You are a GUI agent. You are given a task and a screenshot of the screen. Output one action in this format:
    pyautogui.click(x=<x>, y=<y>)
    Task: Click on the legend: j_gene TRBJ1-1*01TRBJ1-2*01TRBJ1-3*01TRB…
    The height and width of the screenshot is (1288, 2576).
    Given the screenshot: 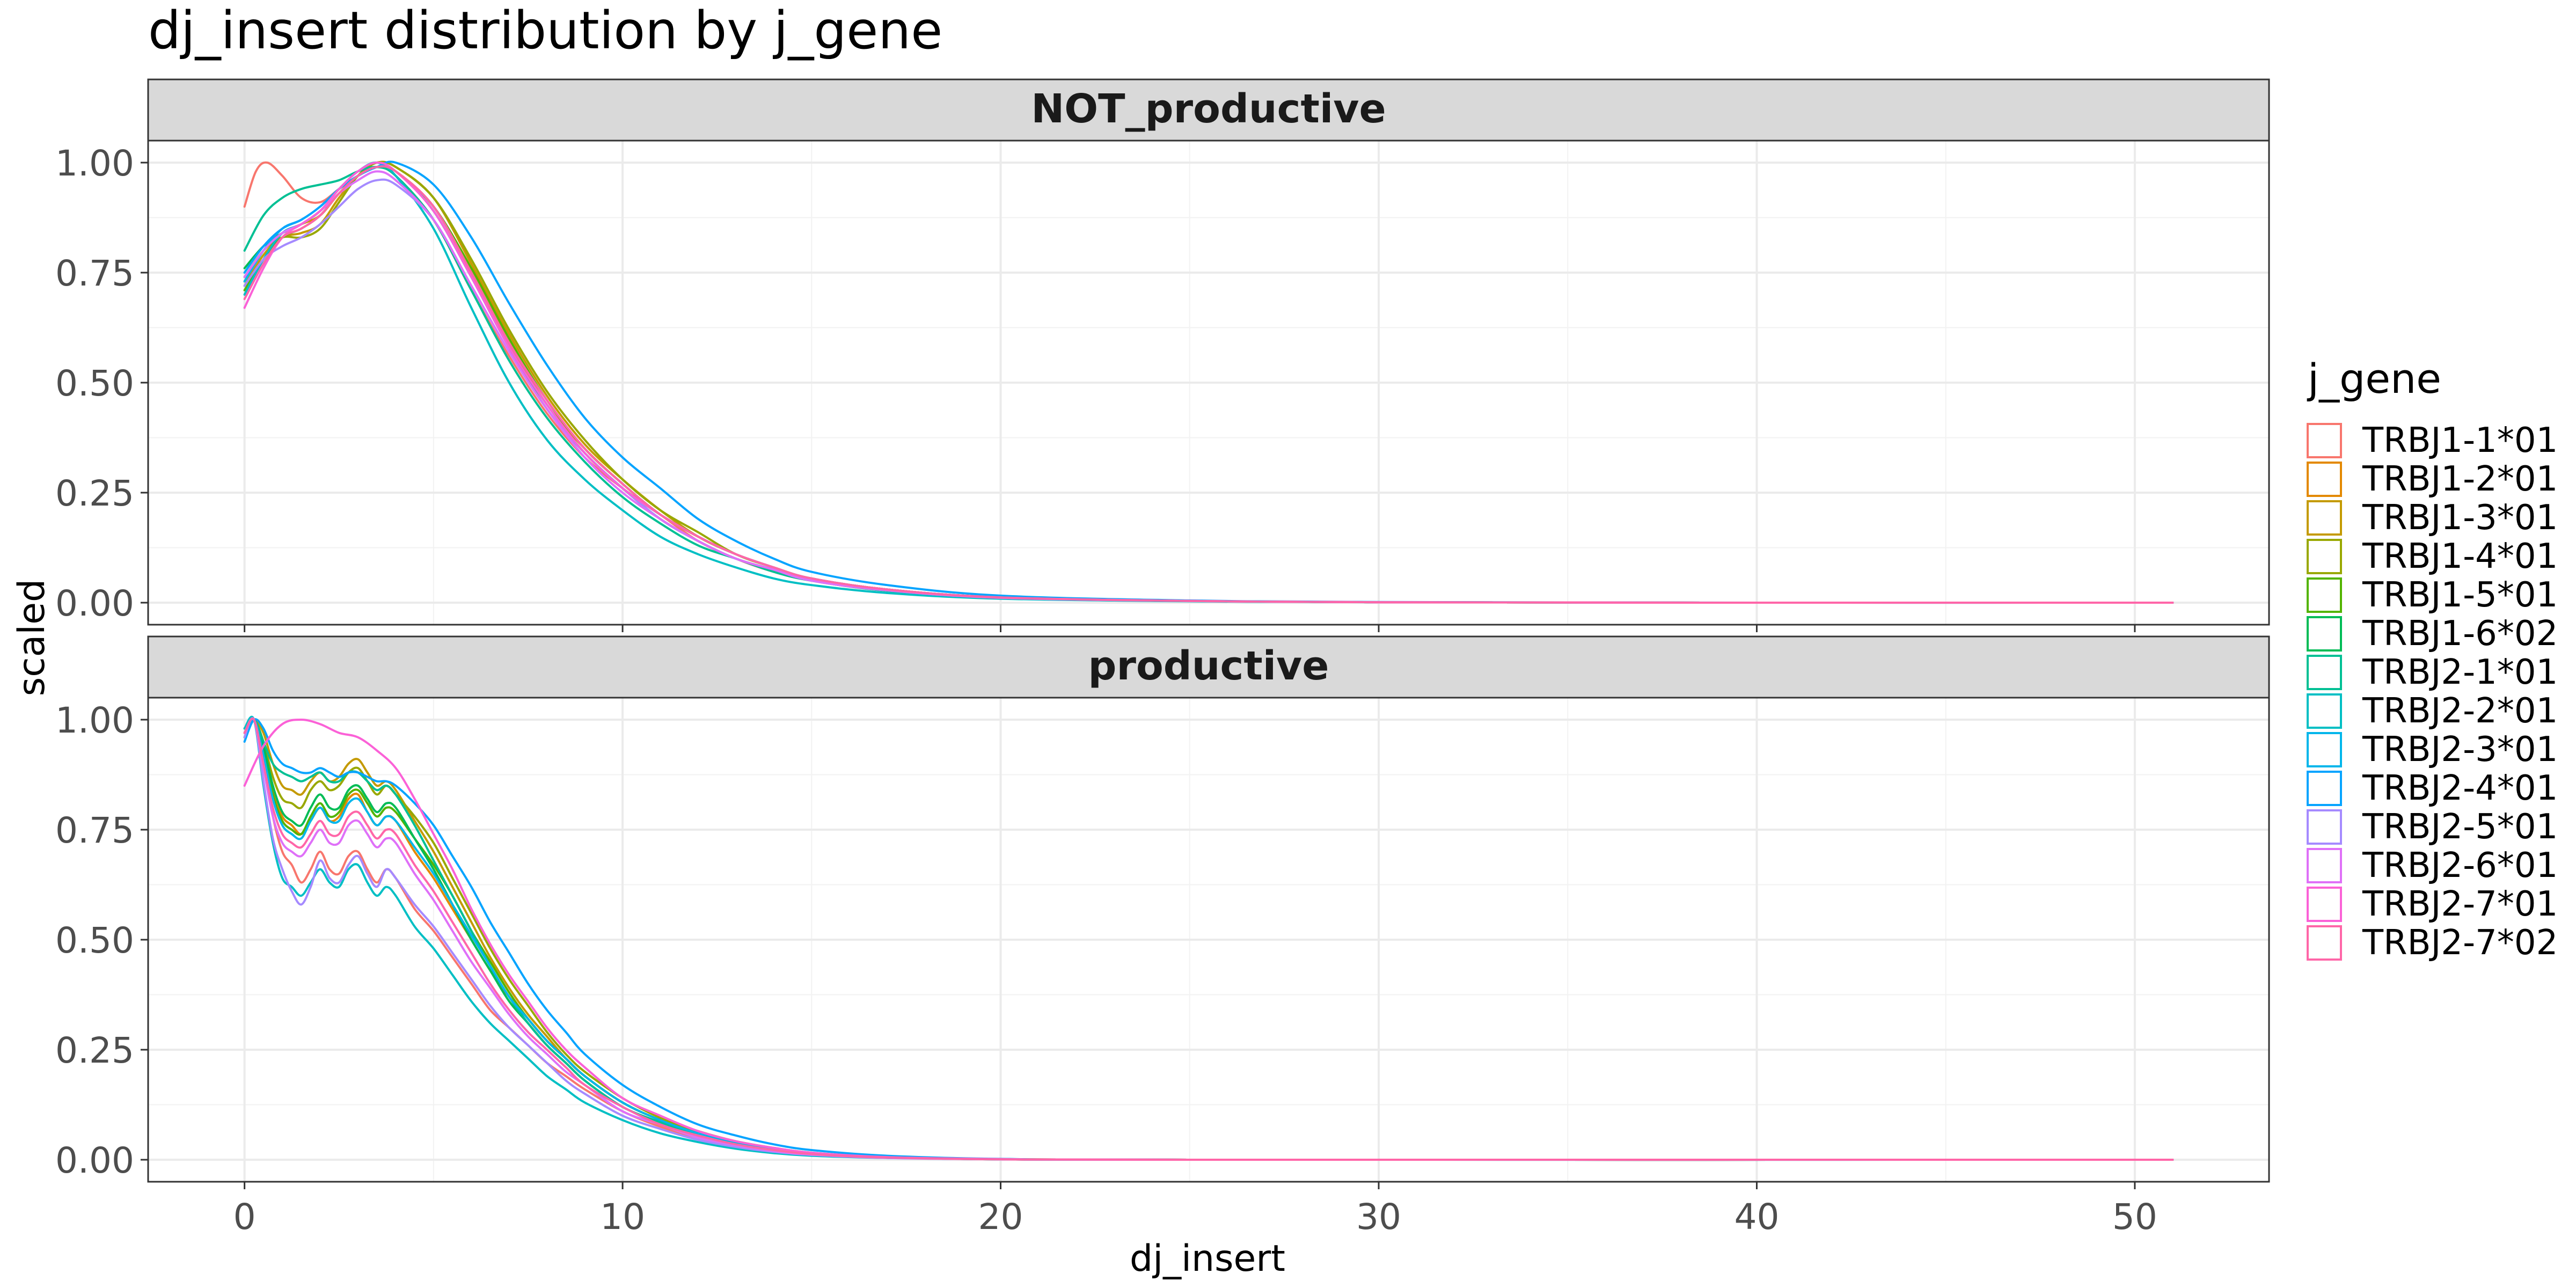 What is the action you would take?
    pyautogui.click(x=2432, y=659)
    